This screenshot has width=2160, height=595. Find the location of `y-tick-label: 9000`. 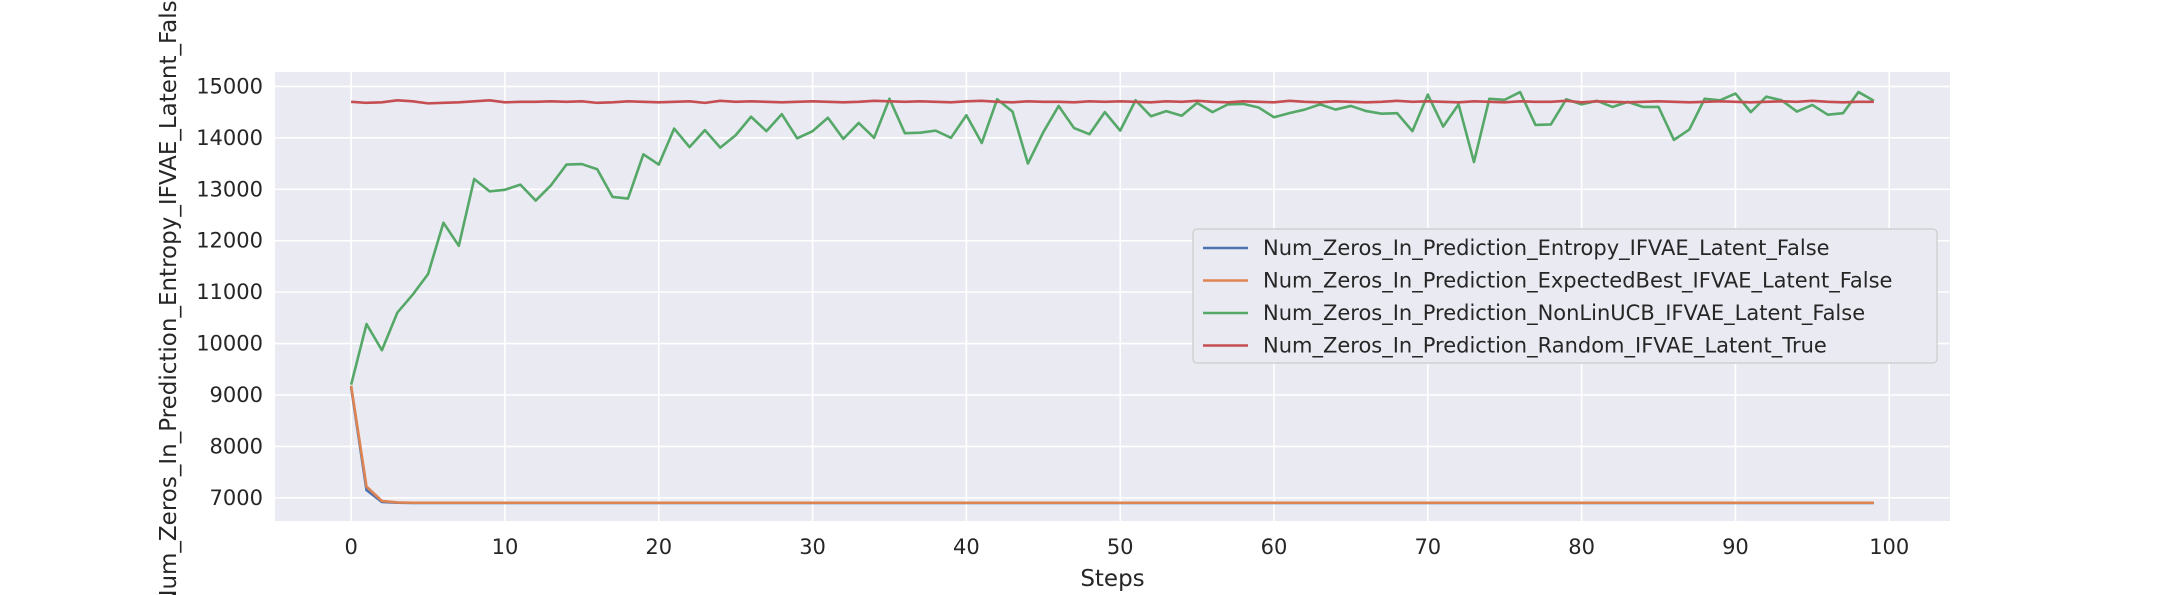

y-tick-label: 9000 is located at coordinates (236, 395).